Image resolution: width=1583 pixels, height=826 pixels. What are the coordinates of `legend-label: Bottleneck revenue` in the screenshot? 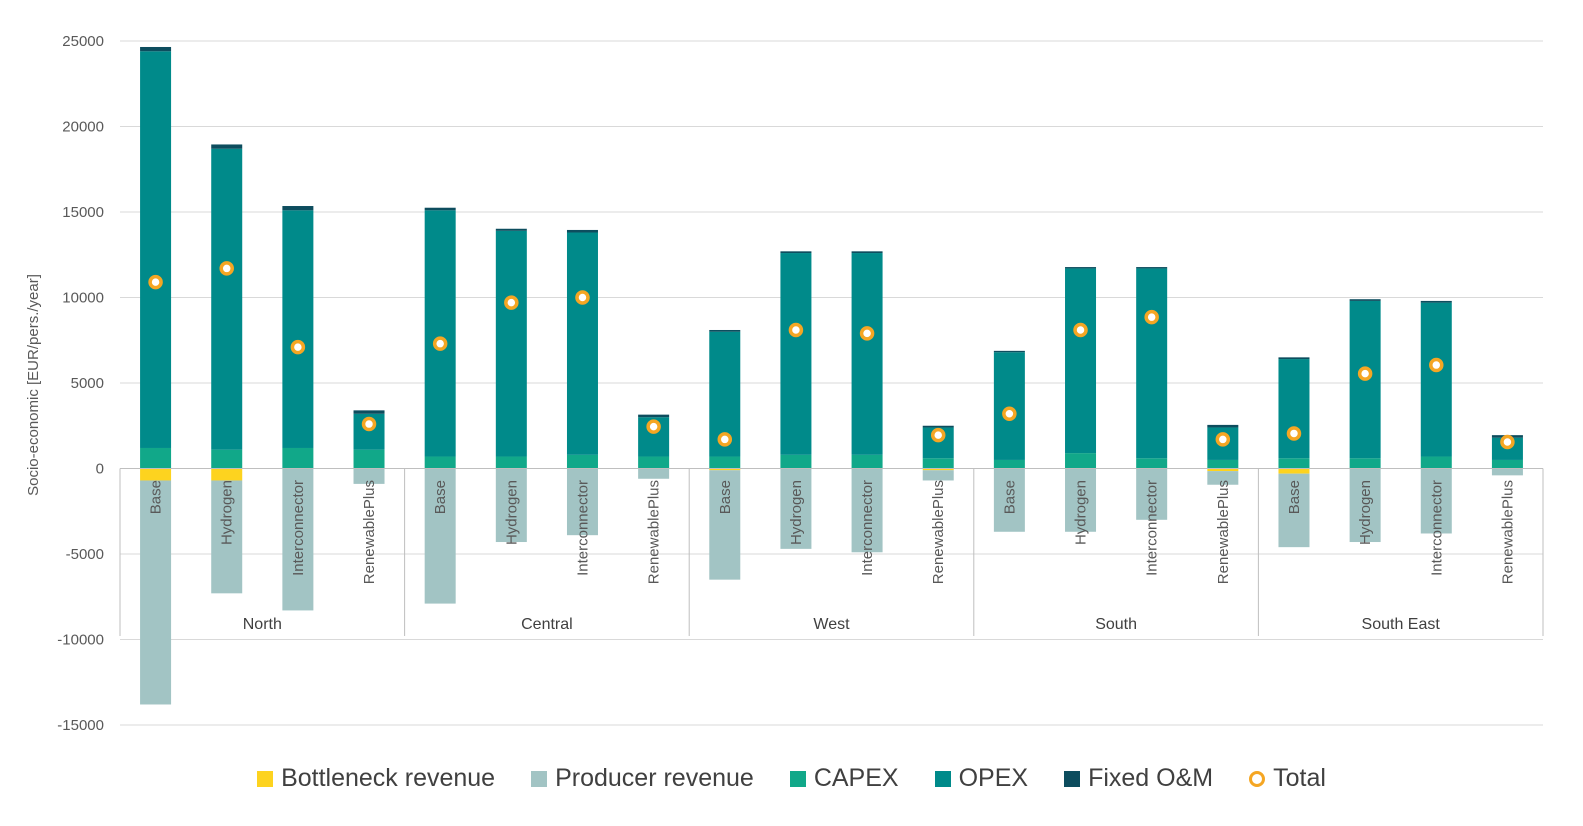 It's located at (388, 778).